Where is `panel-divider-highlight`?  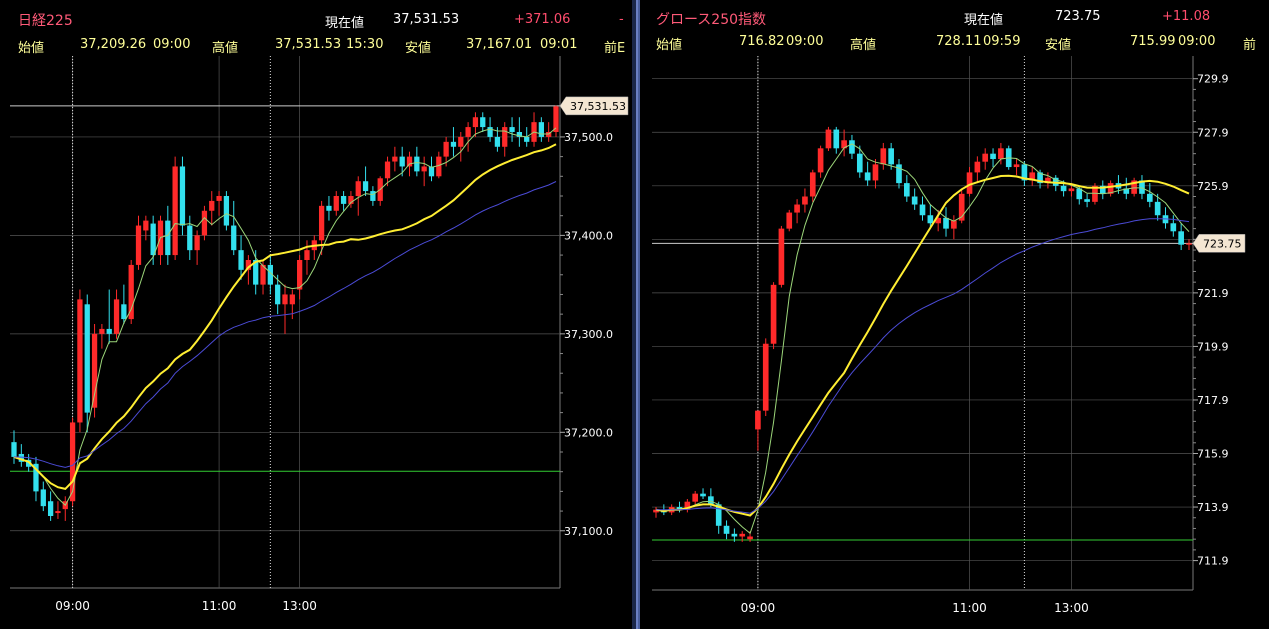 panel-divider-highlight is located at coordinates (637, 314).